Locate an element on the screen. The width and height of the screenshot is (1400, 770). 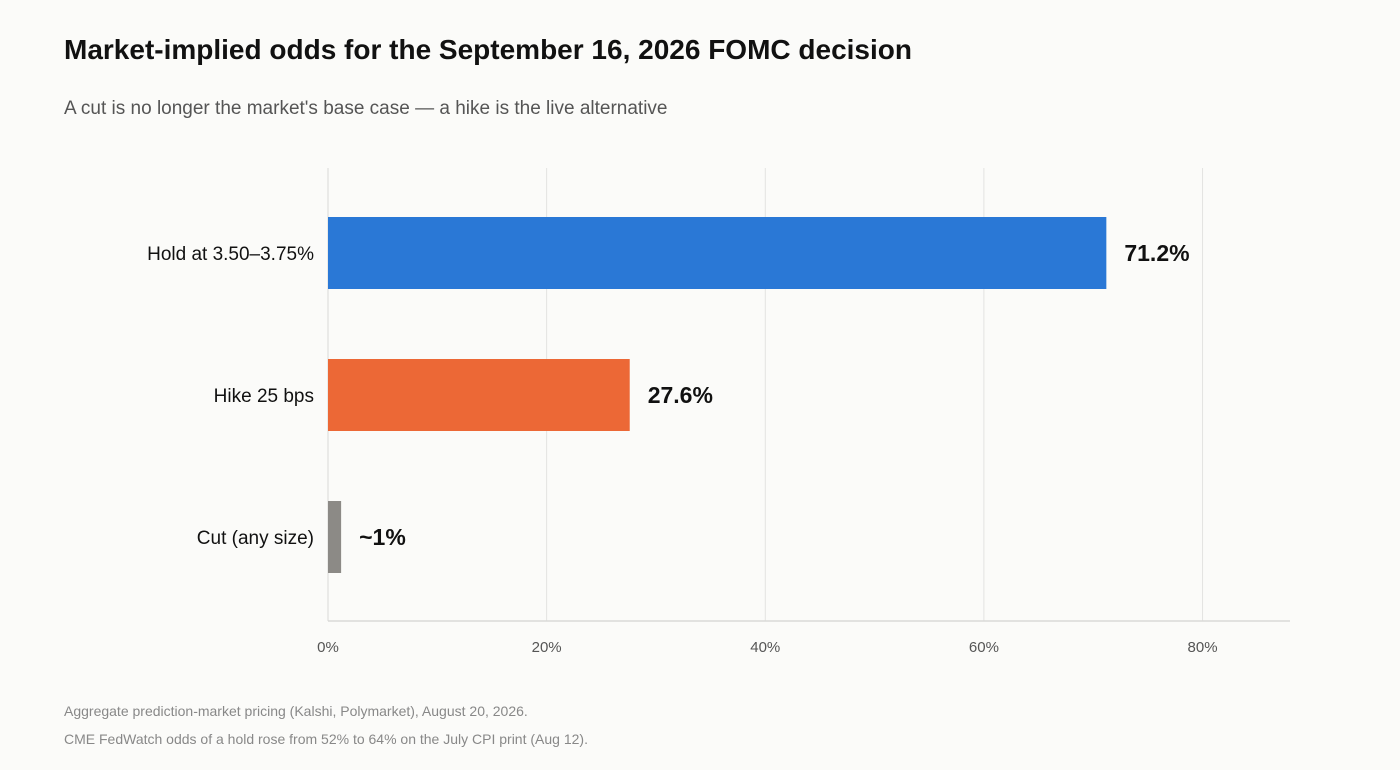
category-label: Hike 25 bps is located at coordinates (264, 396).